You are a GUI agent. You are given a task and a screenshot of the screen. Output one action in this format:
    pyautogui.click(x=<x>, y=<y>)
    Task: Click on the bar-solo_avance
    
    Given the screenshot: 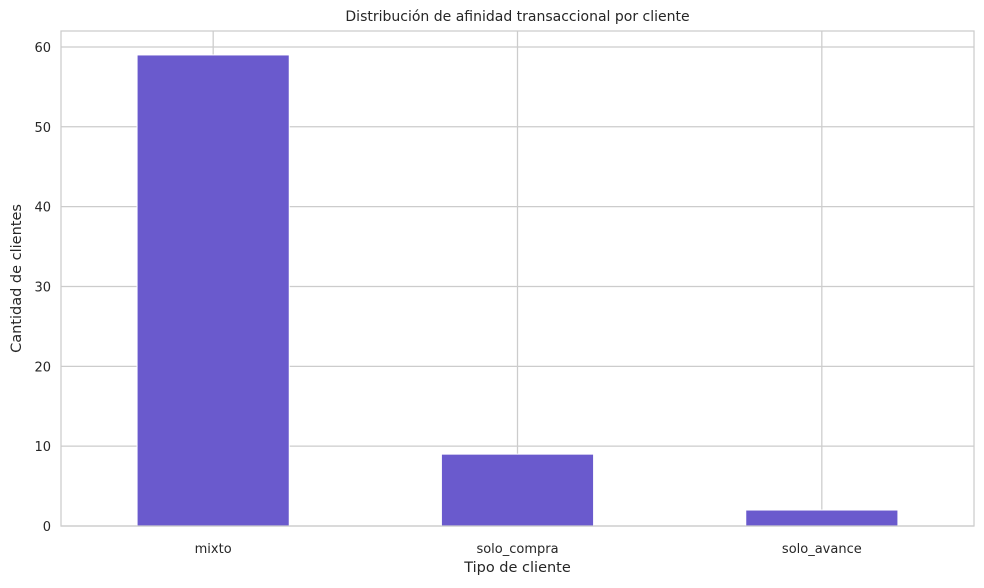 What is the action you would take?
    pyautogui.click(x=822, y=518)
    